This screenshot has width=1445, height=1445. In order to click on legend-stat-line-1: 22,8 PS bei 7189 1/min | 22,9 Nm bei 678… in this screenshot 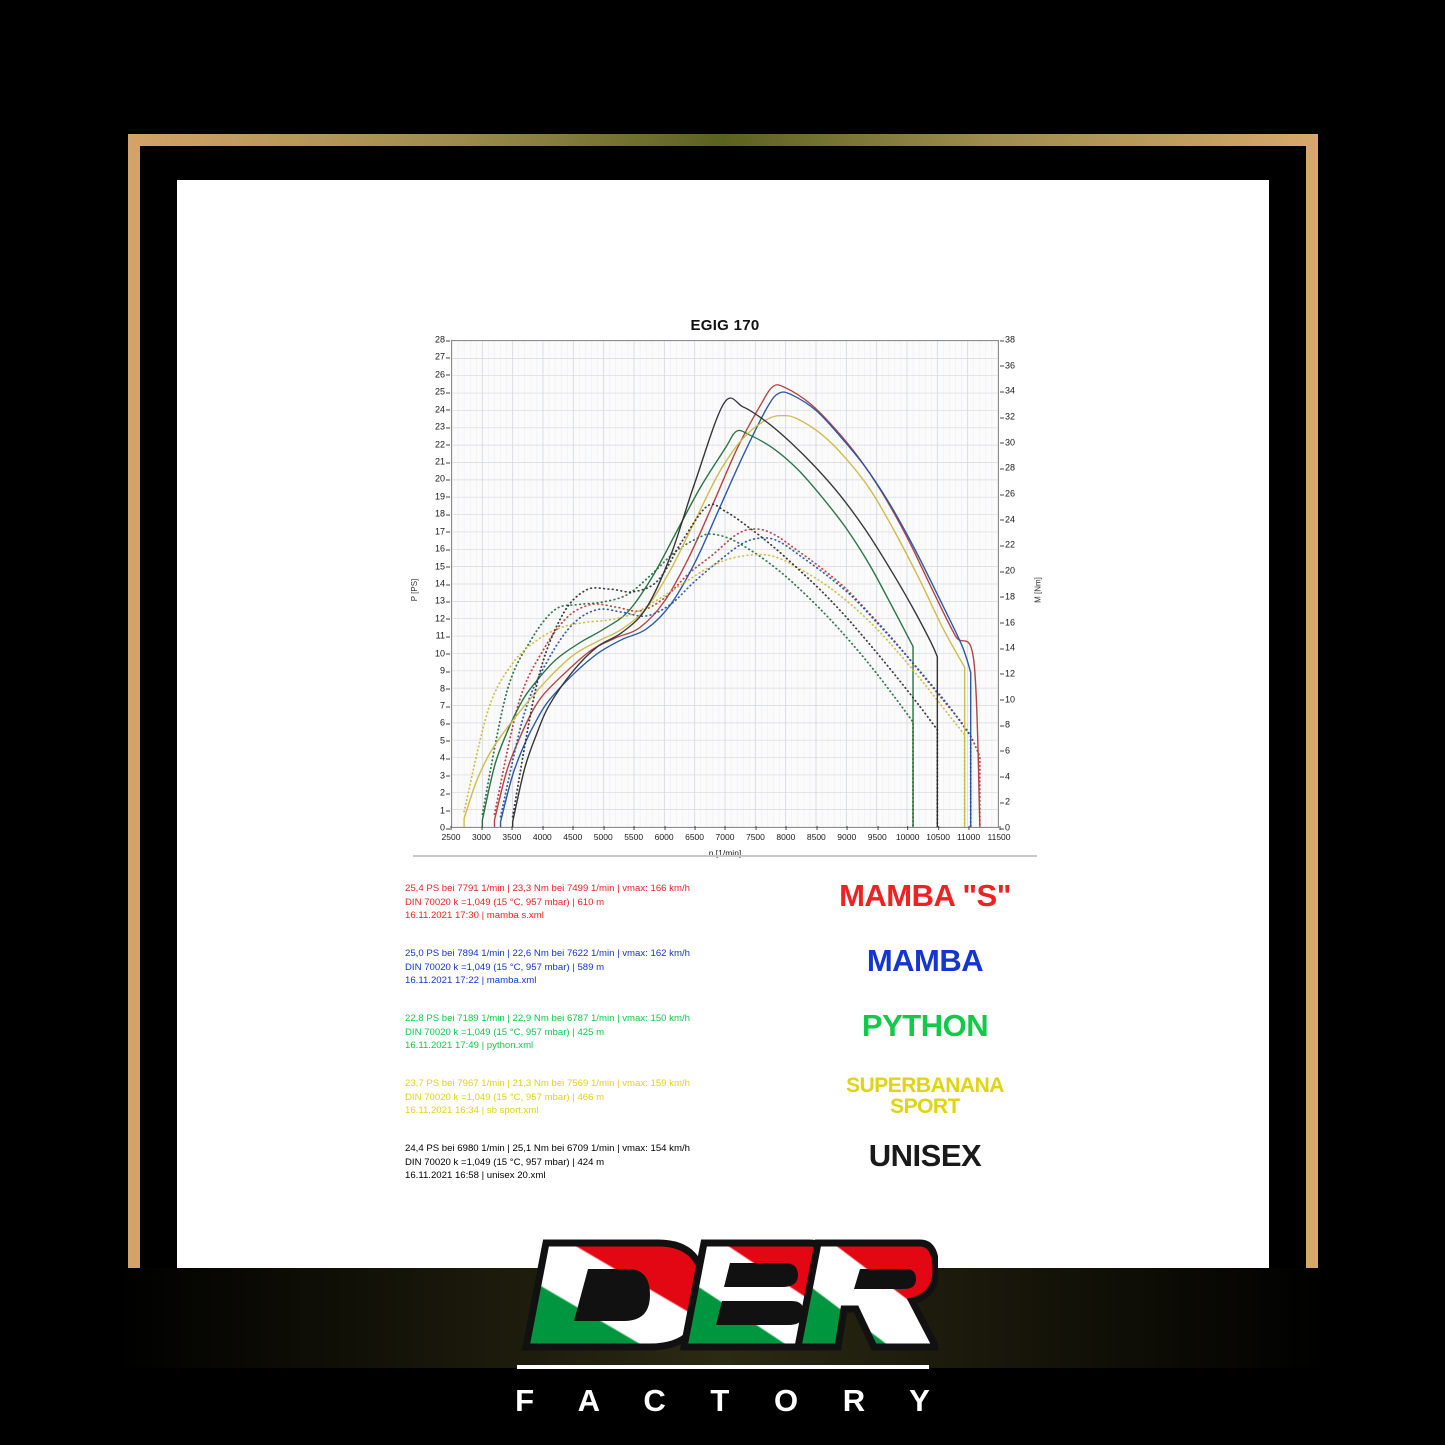, I will do `click(547, 1018)`.